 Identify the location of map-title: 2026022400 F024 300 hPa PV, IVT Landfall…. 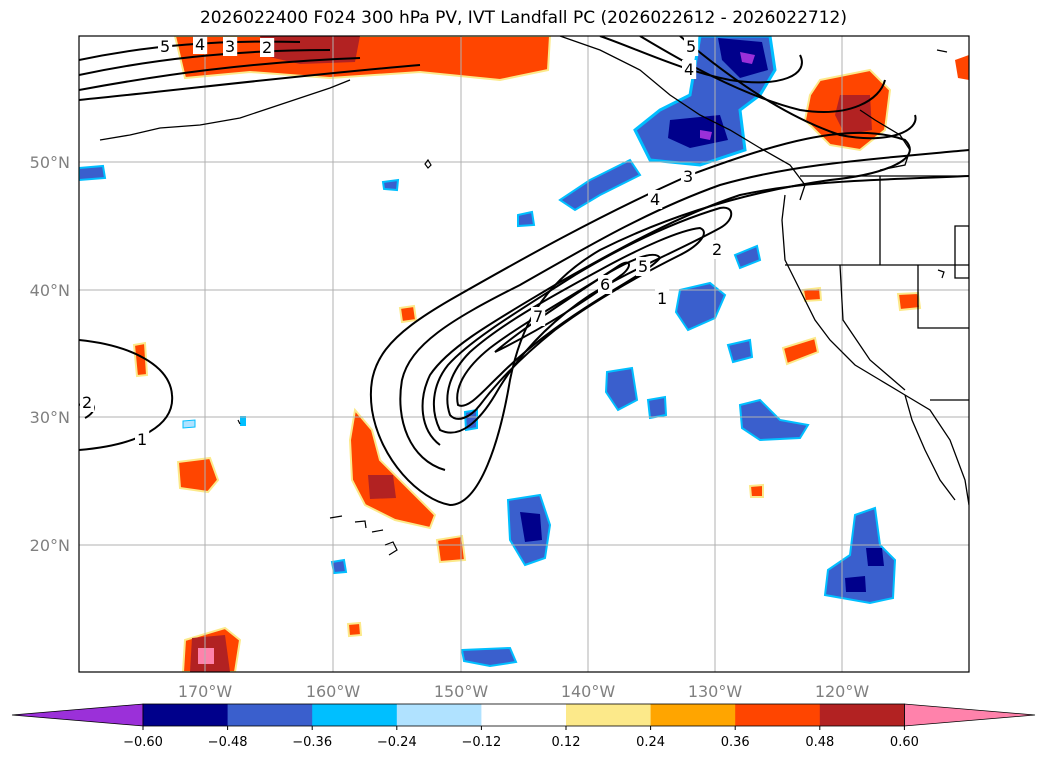
(523, 18).